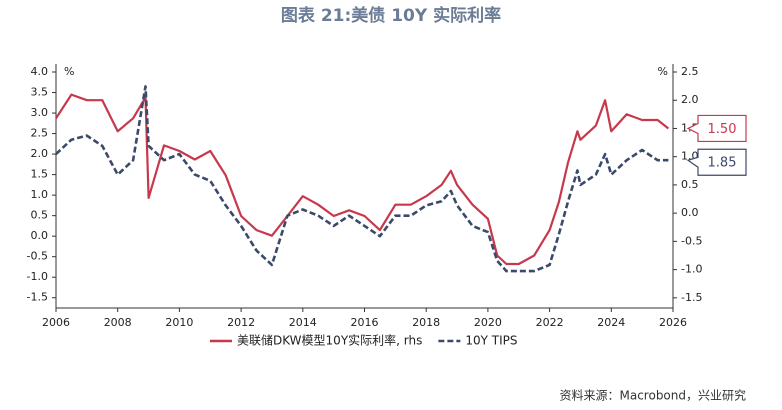  Describe the element at coordinates (241, 322) in the screenshot. I see `x-tick-label: 2012` at that location.